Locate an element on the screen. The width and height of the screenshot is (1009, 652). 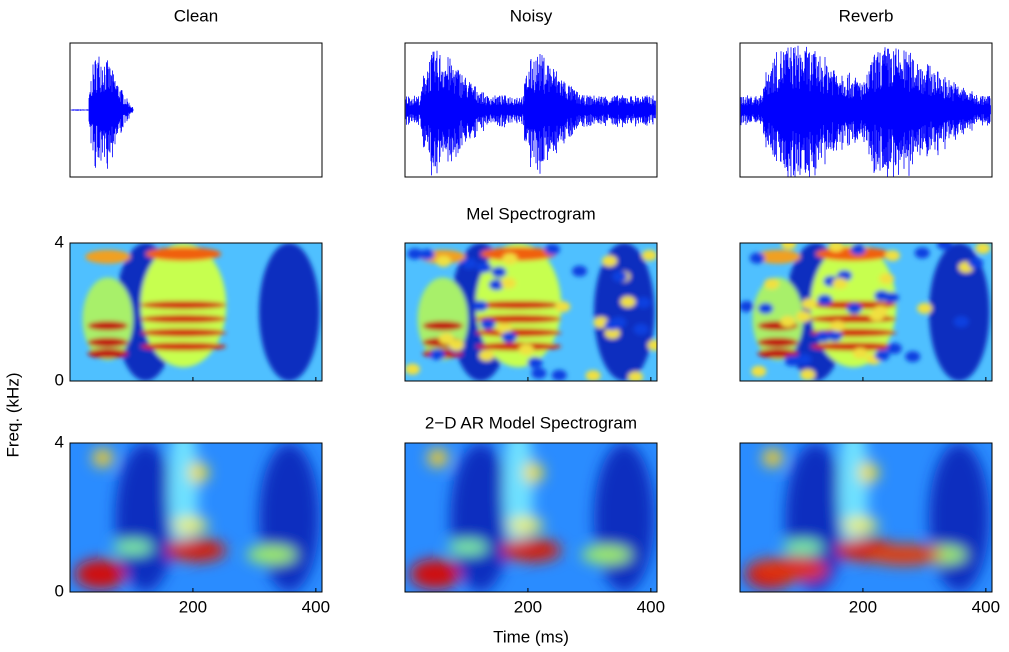
y-tick-label: 0 is located at coordinates (59, 379).